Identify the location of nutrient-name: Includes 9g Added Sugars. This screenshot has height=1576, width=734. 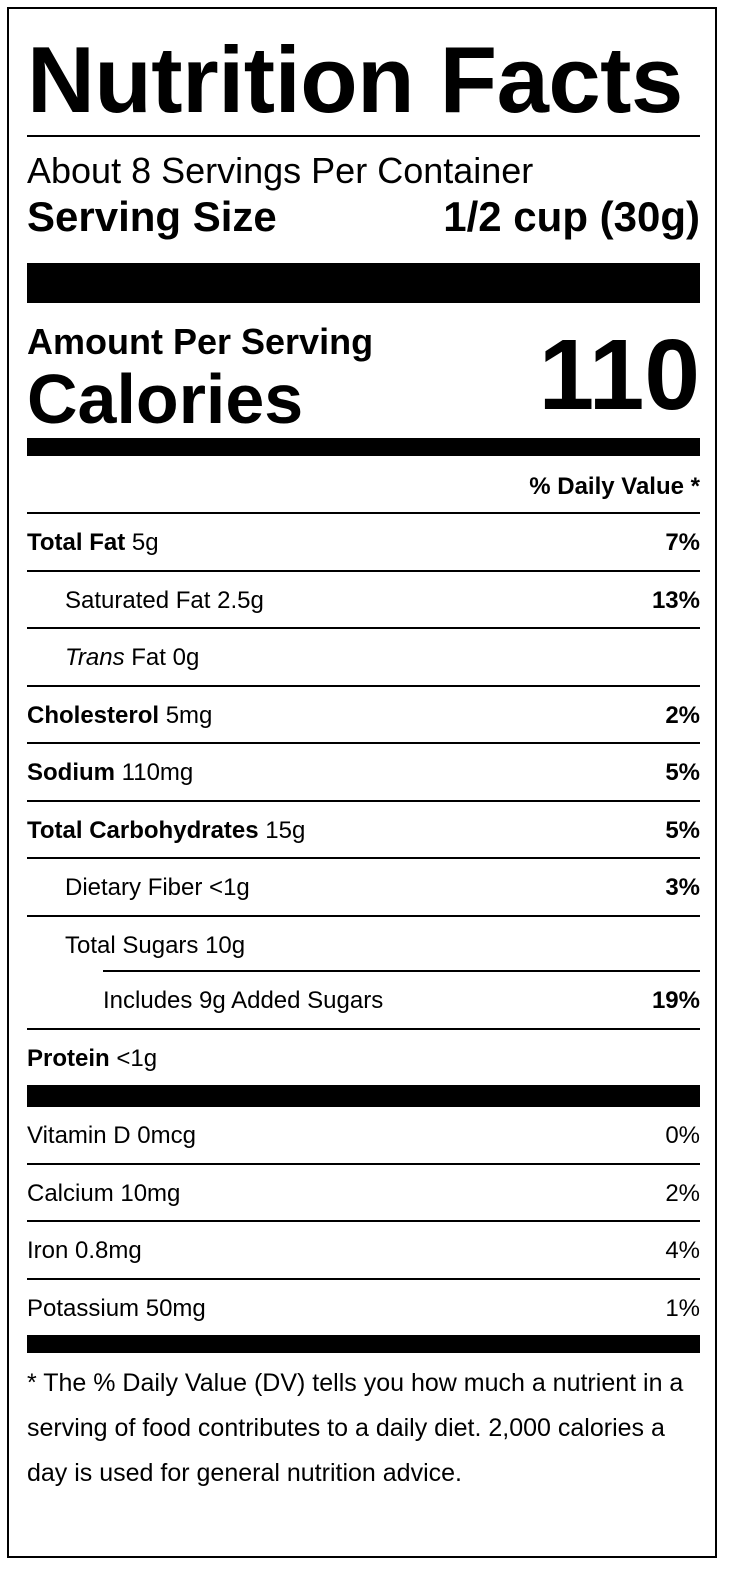
(243, 1000).